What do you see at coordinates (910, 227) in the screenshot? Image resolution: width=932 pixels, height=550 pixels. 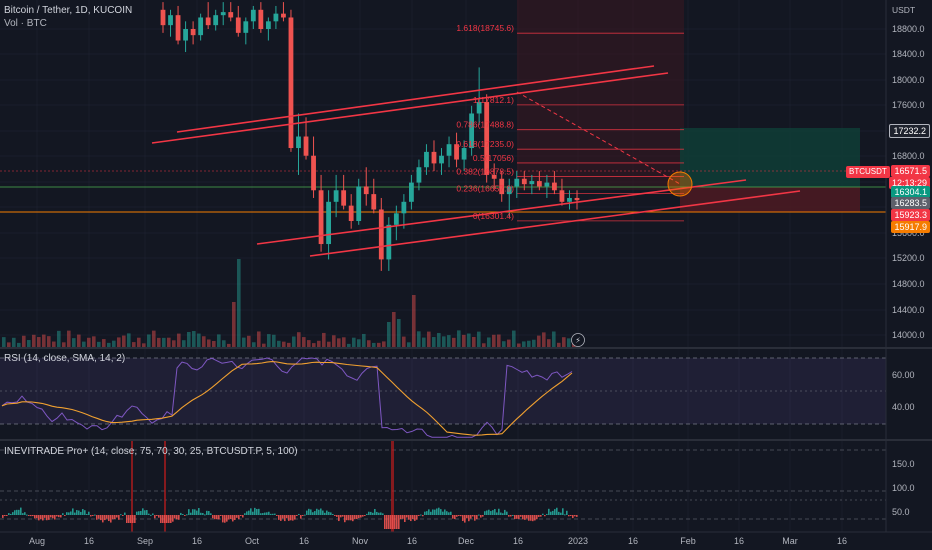 I see `price-tag: 15917.9` at bounding box center [910, 227].